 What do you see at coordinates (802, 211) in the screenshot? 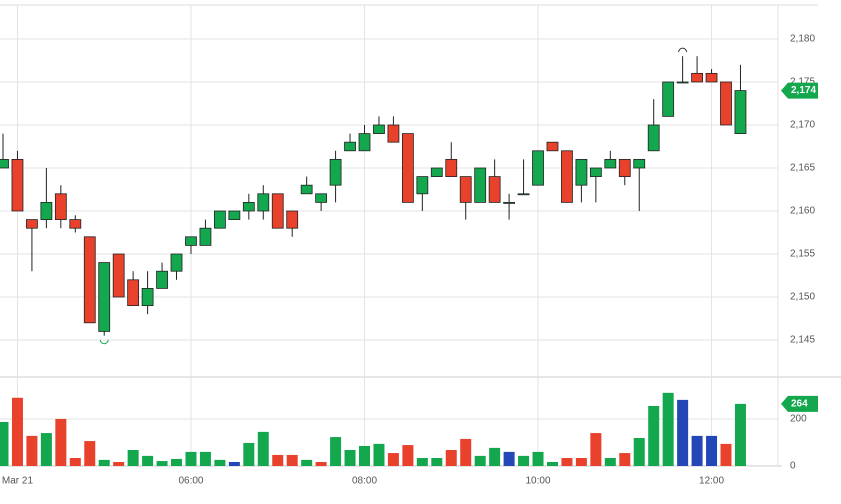
I see `y-tick-label: 2,160` at bounding box center [802, 211].